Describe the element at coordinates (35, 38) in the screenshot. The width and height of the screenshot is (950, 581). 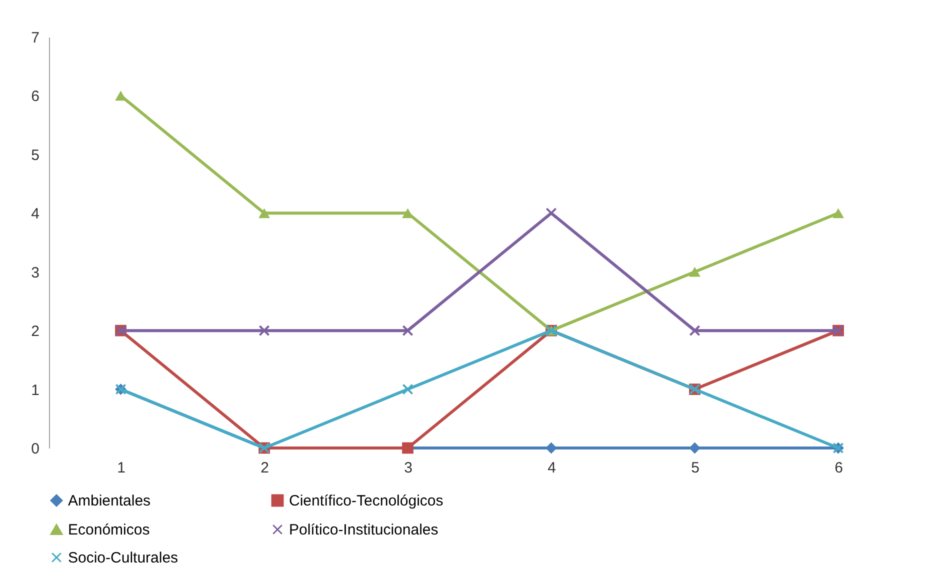
I see `y-tick-label: 7` at that location.